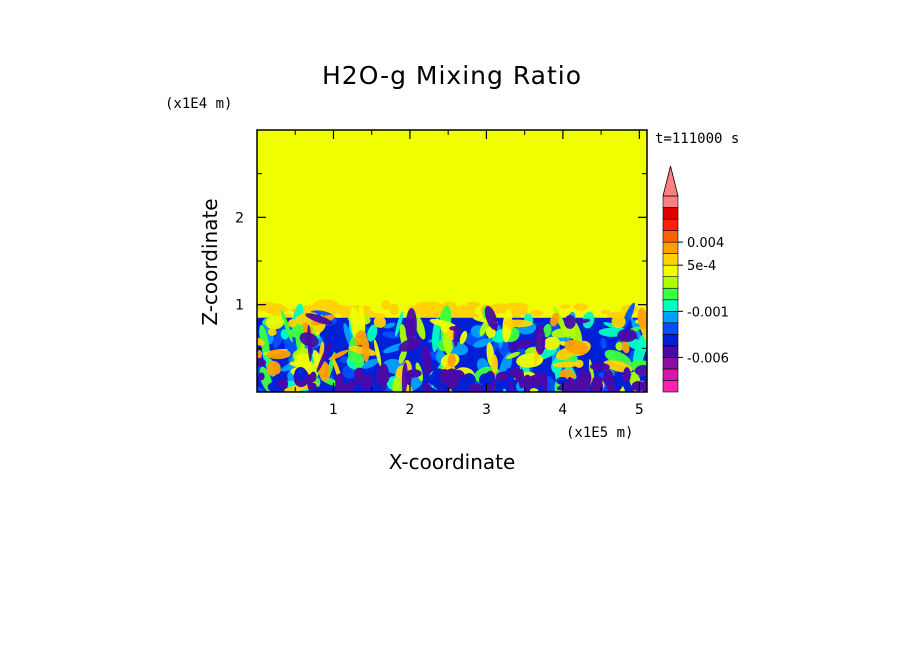 This screenshot has height=654, width=904. Describe the element at coordinates (198, 104) in the screenshot. I see `y-unit-label: (x1E4 m)` at that location.